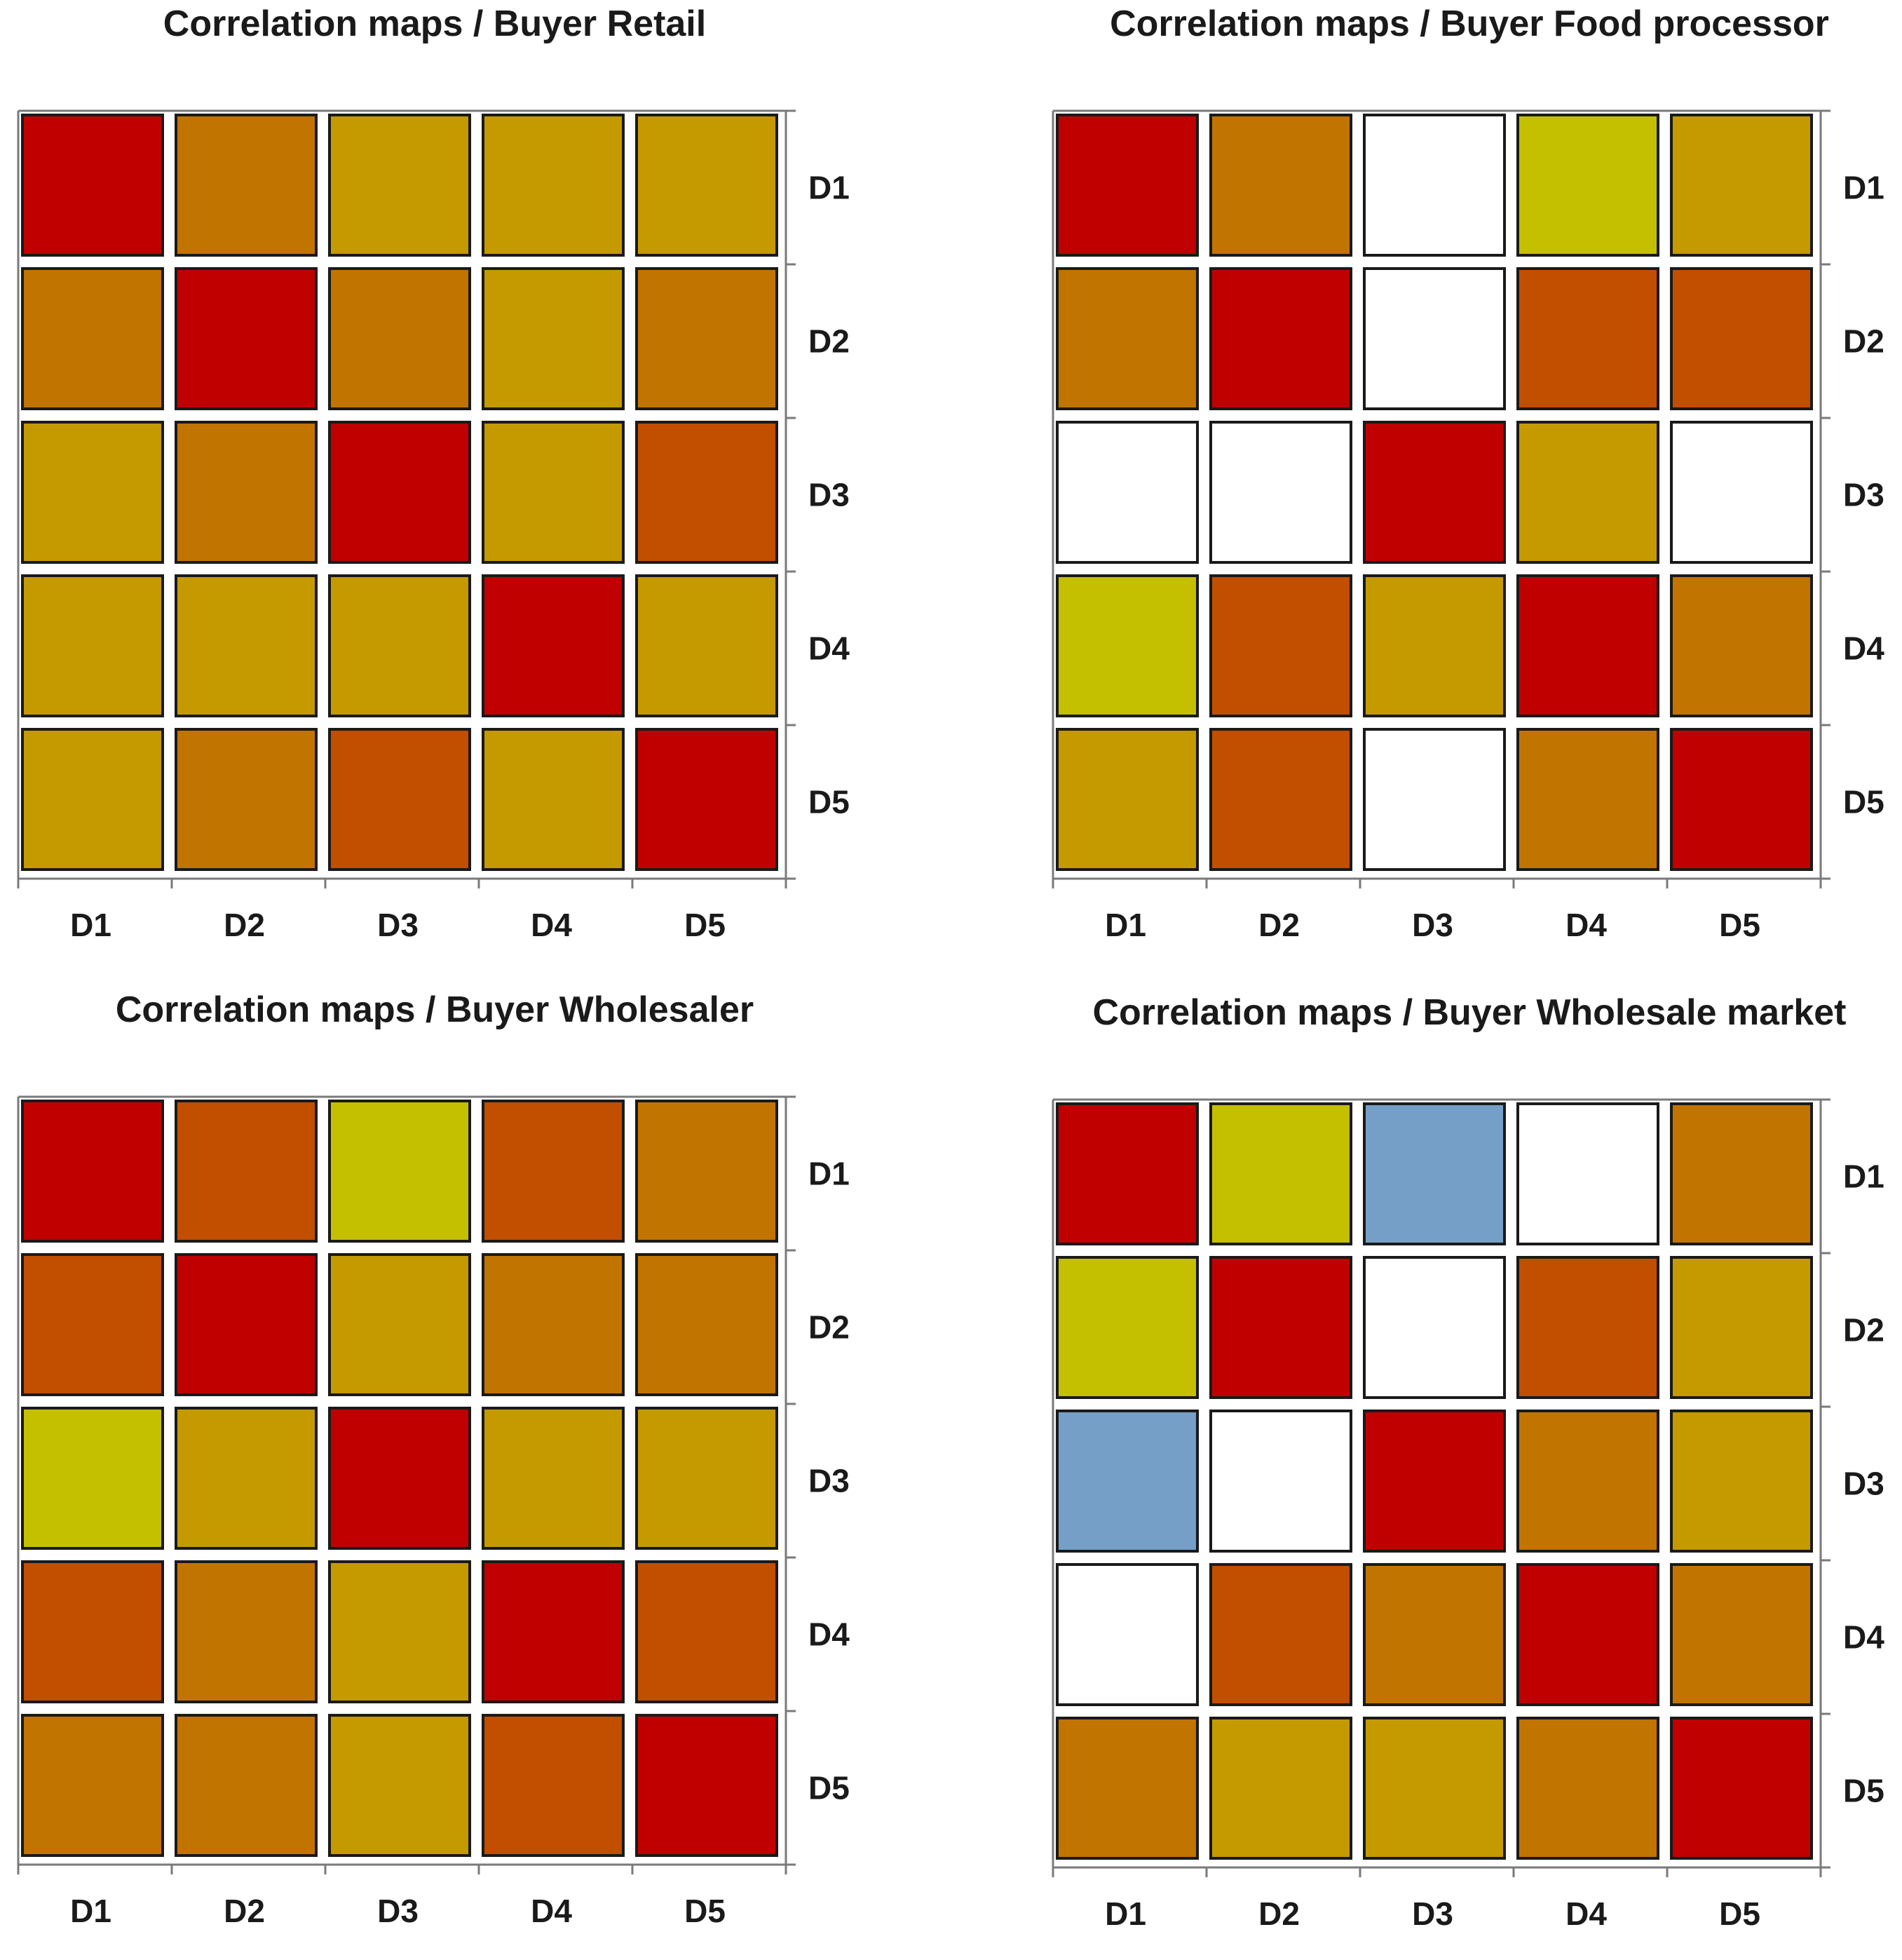 This screenshot has width=1902, height=1960. What do you see at coordinates (1469, 24) in the screenshot?
I see `chart-title: Correlation maps / Buyer Food processor` at bounding box center [1469, 24].